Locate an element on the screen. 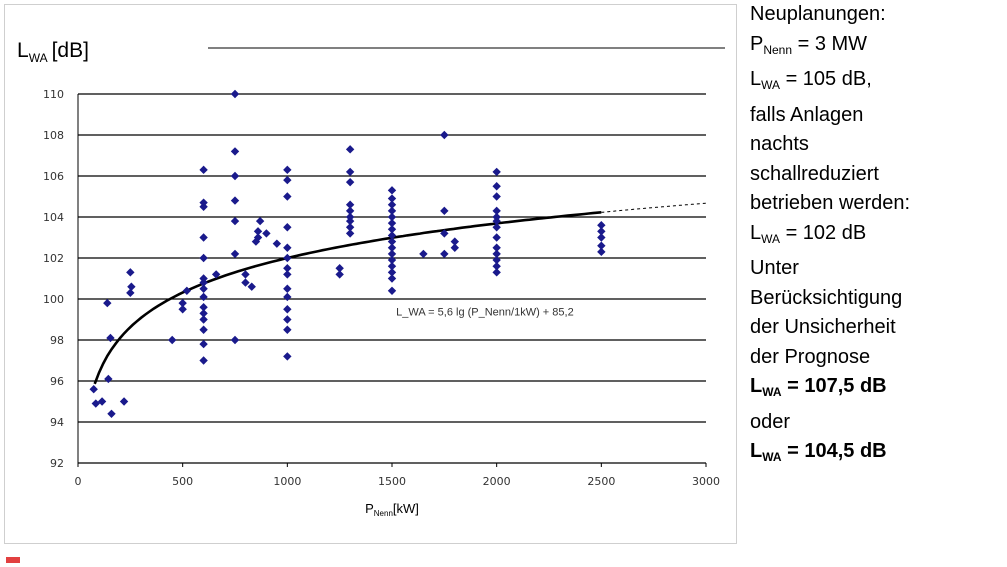 The width and height of the screenshot is (1007, 567). side-line-uncertainty-4: der Prognose is located at coordinates (810, 356).